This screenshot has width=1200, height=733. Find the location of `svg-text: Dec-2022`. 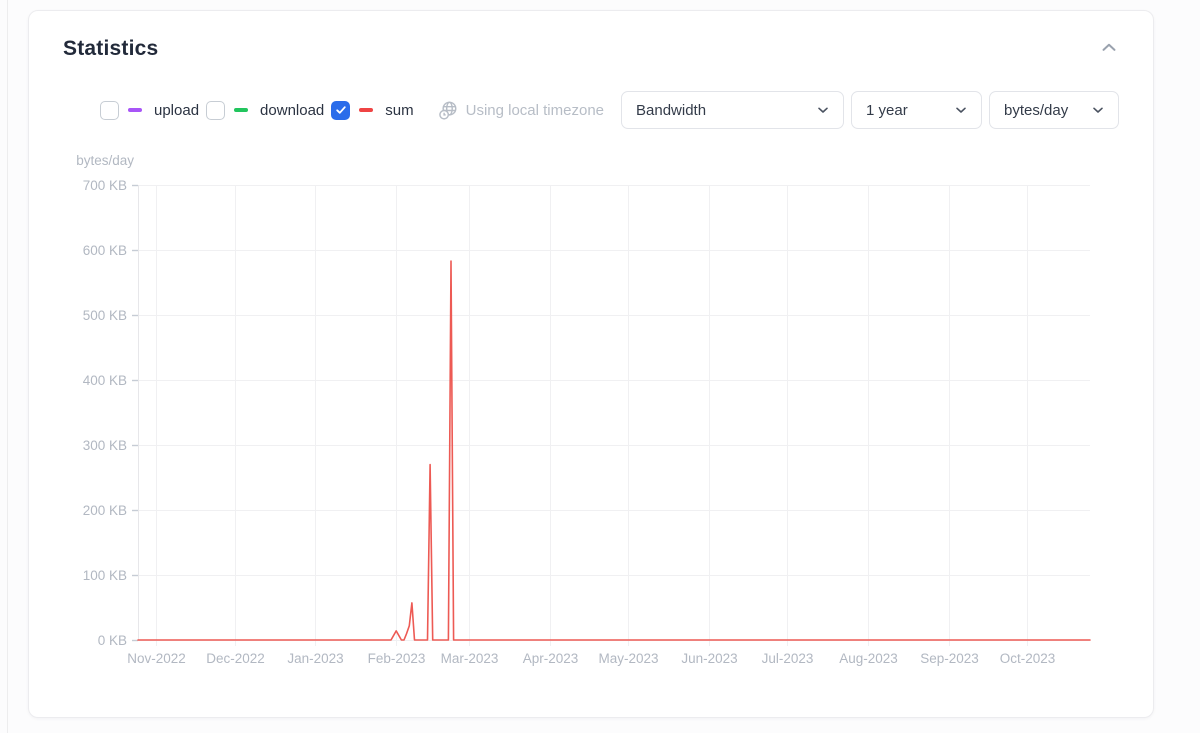

svg-text: Dec-2022 is located at coordinates (235, 658).